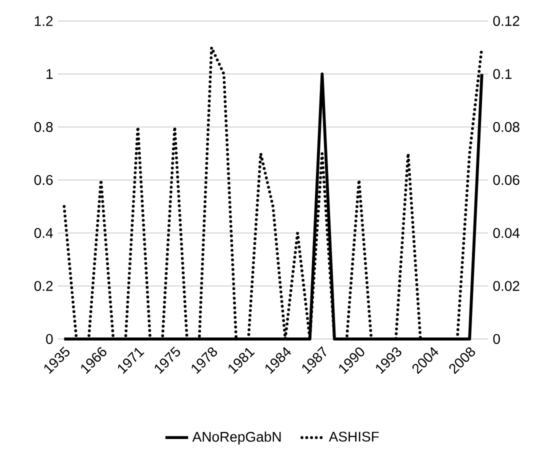  Describe the element at coordinates (49, 339) in the screenshot. I see `y-tick-label: 0` at that location.